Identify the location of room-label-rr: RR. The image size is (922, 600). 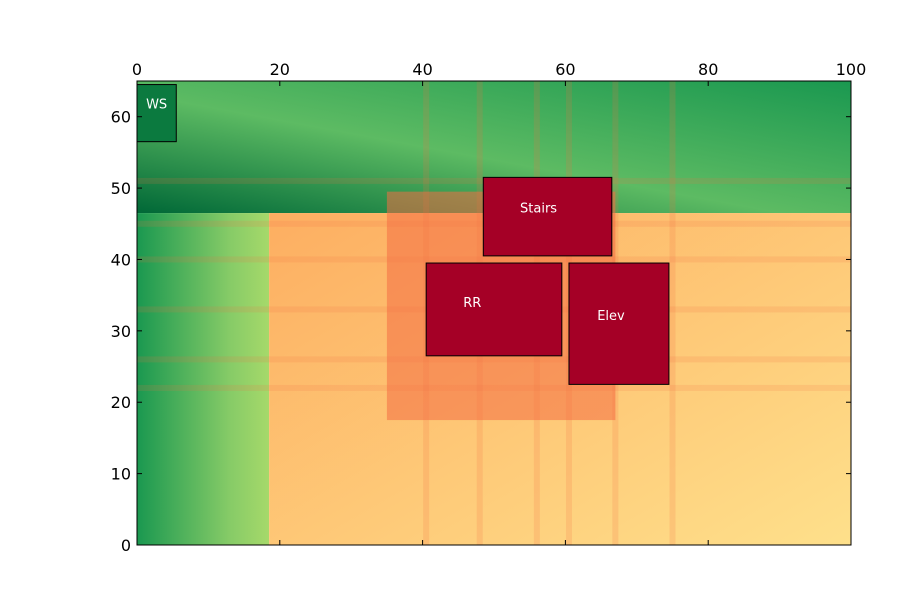
(472, 303).